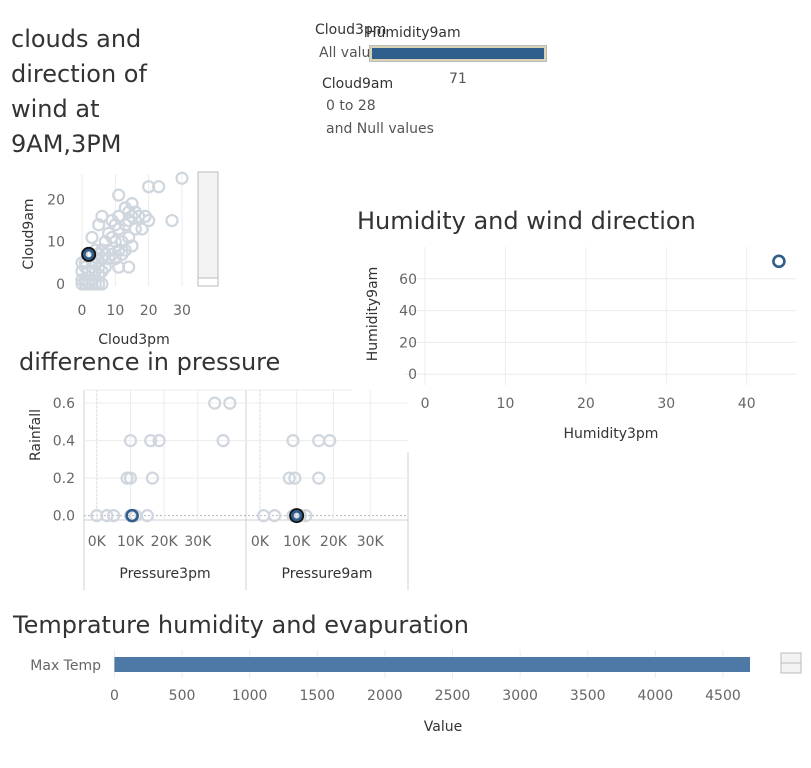 The width and height of the screenshot is (811, 768). I want to click on cloud-selected-ring, so click(89, 254).